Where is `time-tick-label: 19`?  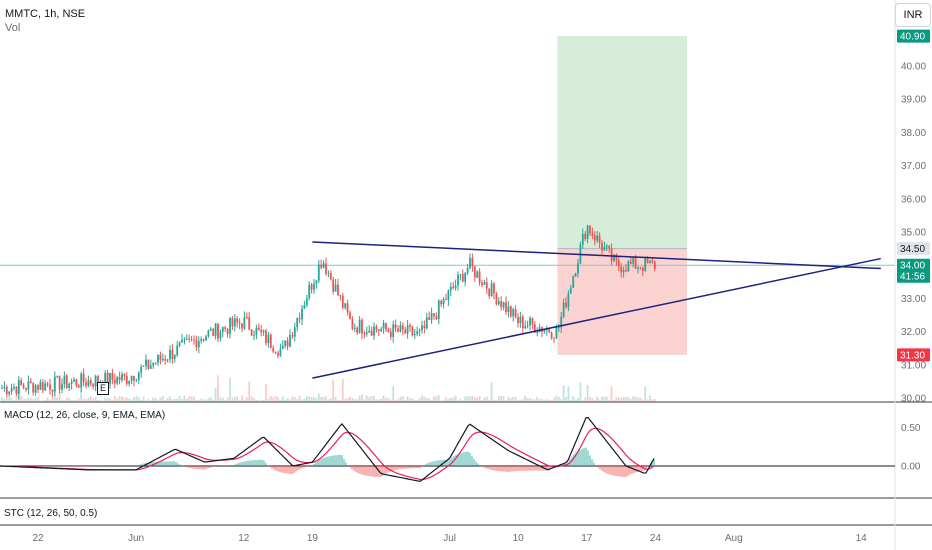
time-tick-label: 19 is located at coordinates (313, 538).